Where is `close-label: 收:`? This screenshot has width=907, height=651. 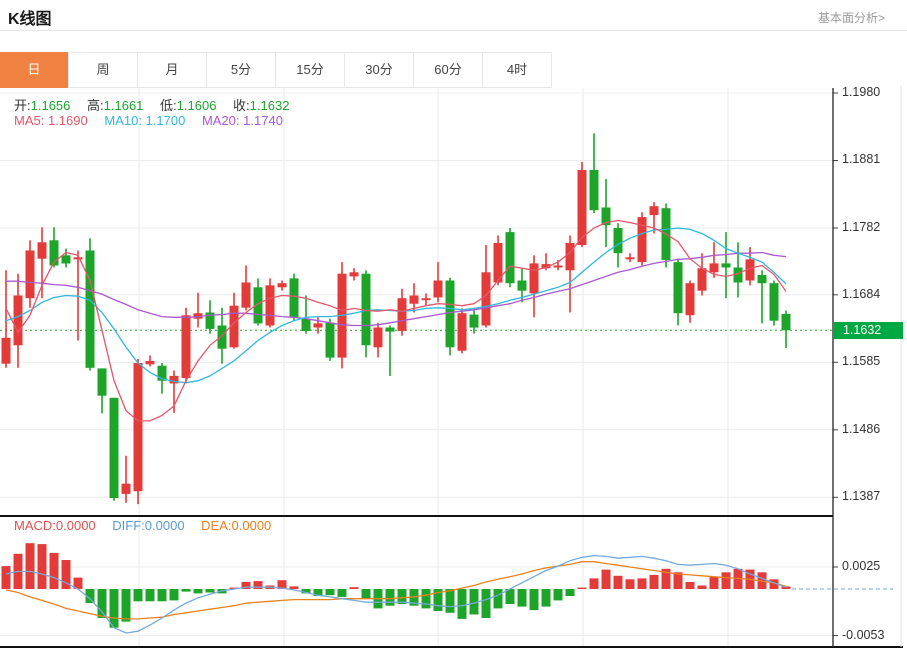
close-label: 收: is located at coordinates (241, 105).